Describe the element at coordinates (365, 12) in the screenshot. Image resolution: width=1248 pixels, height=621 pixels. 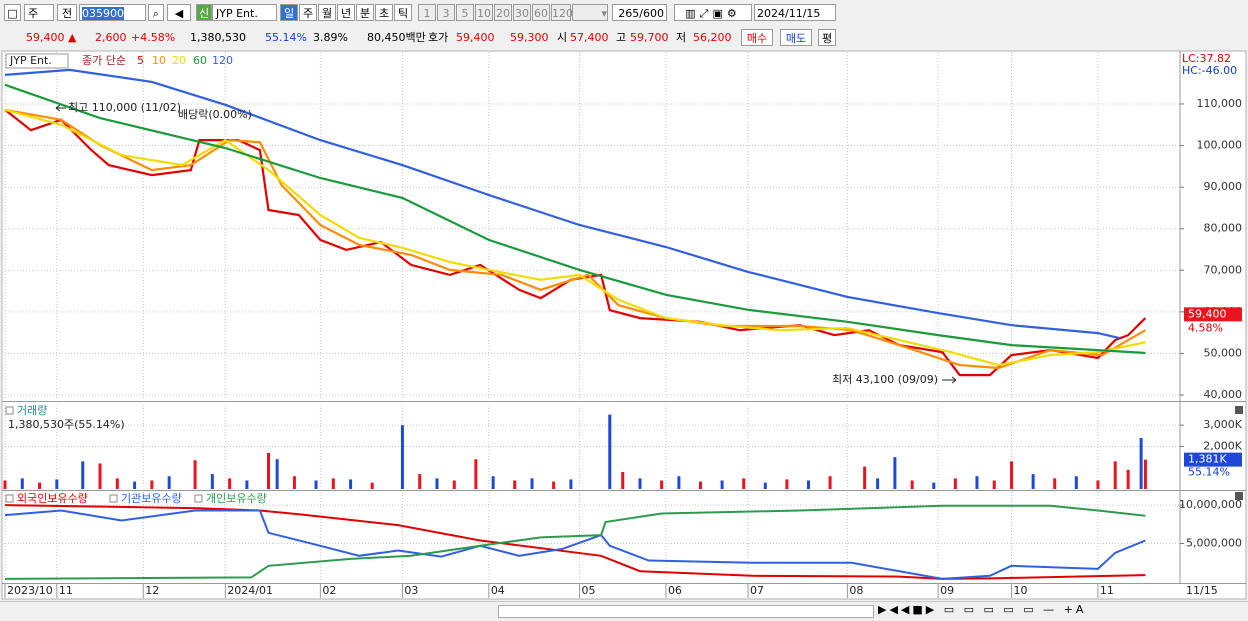
I see `unit-button: 분` at that location.